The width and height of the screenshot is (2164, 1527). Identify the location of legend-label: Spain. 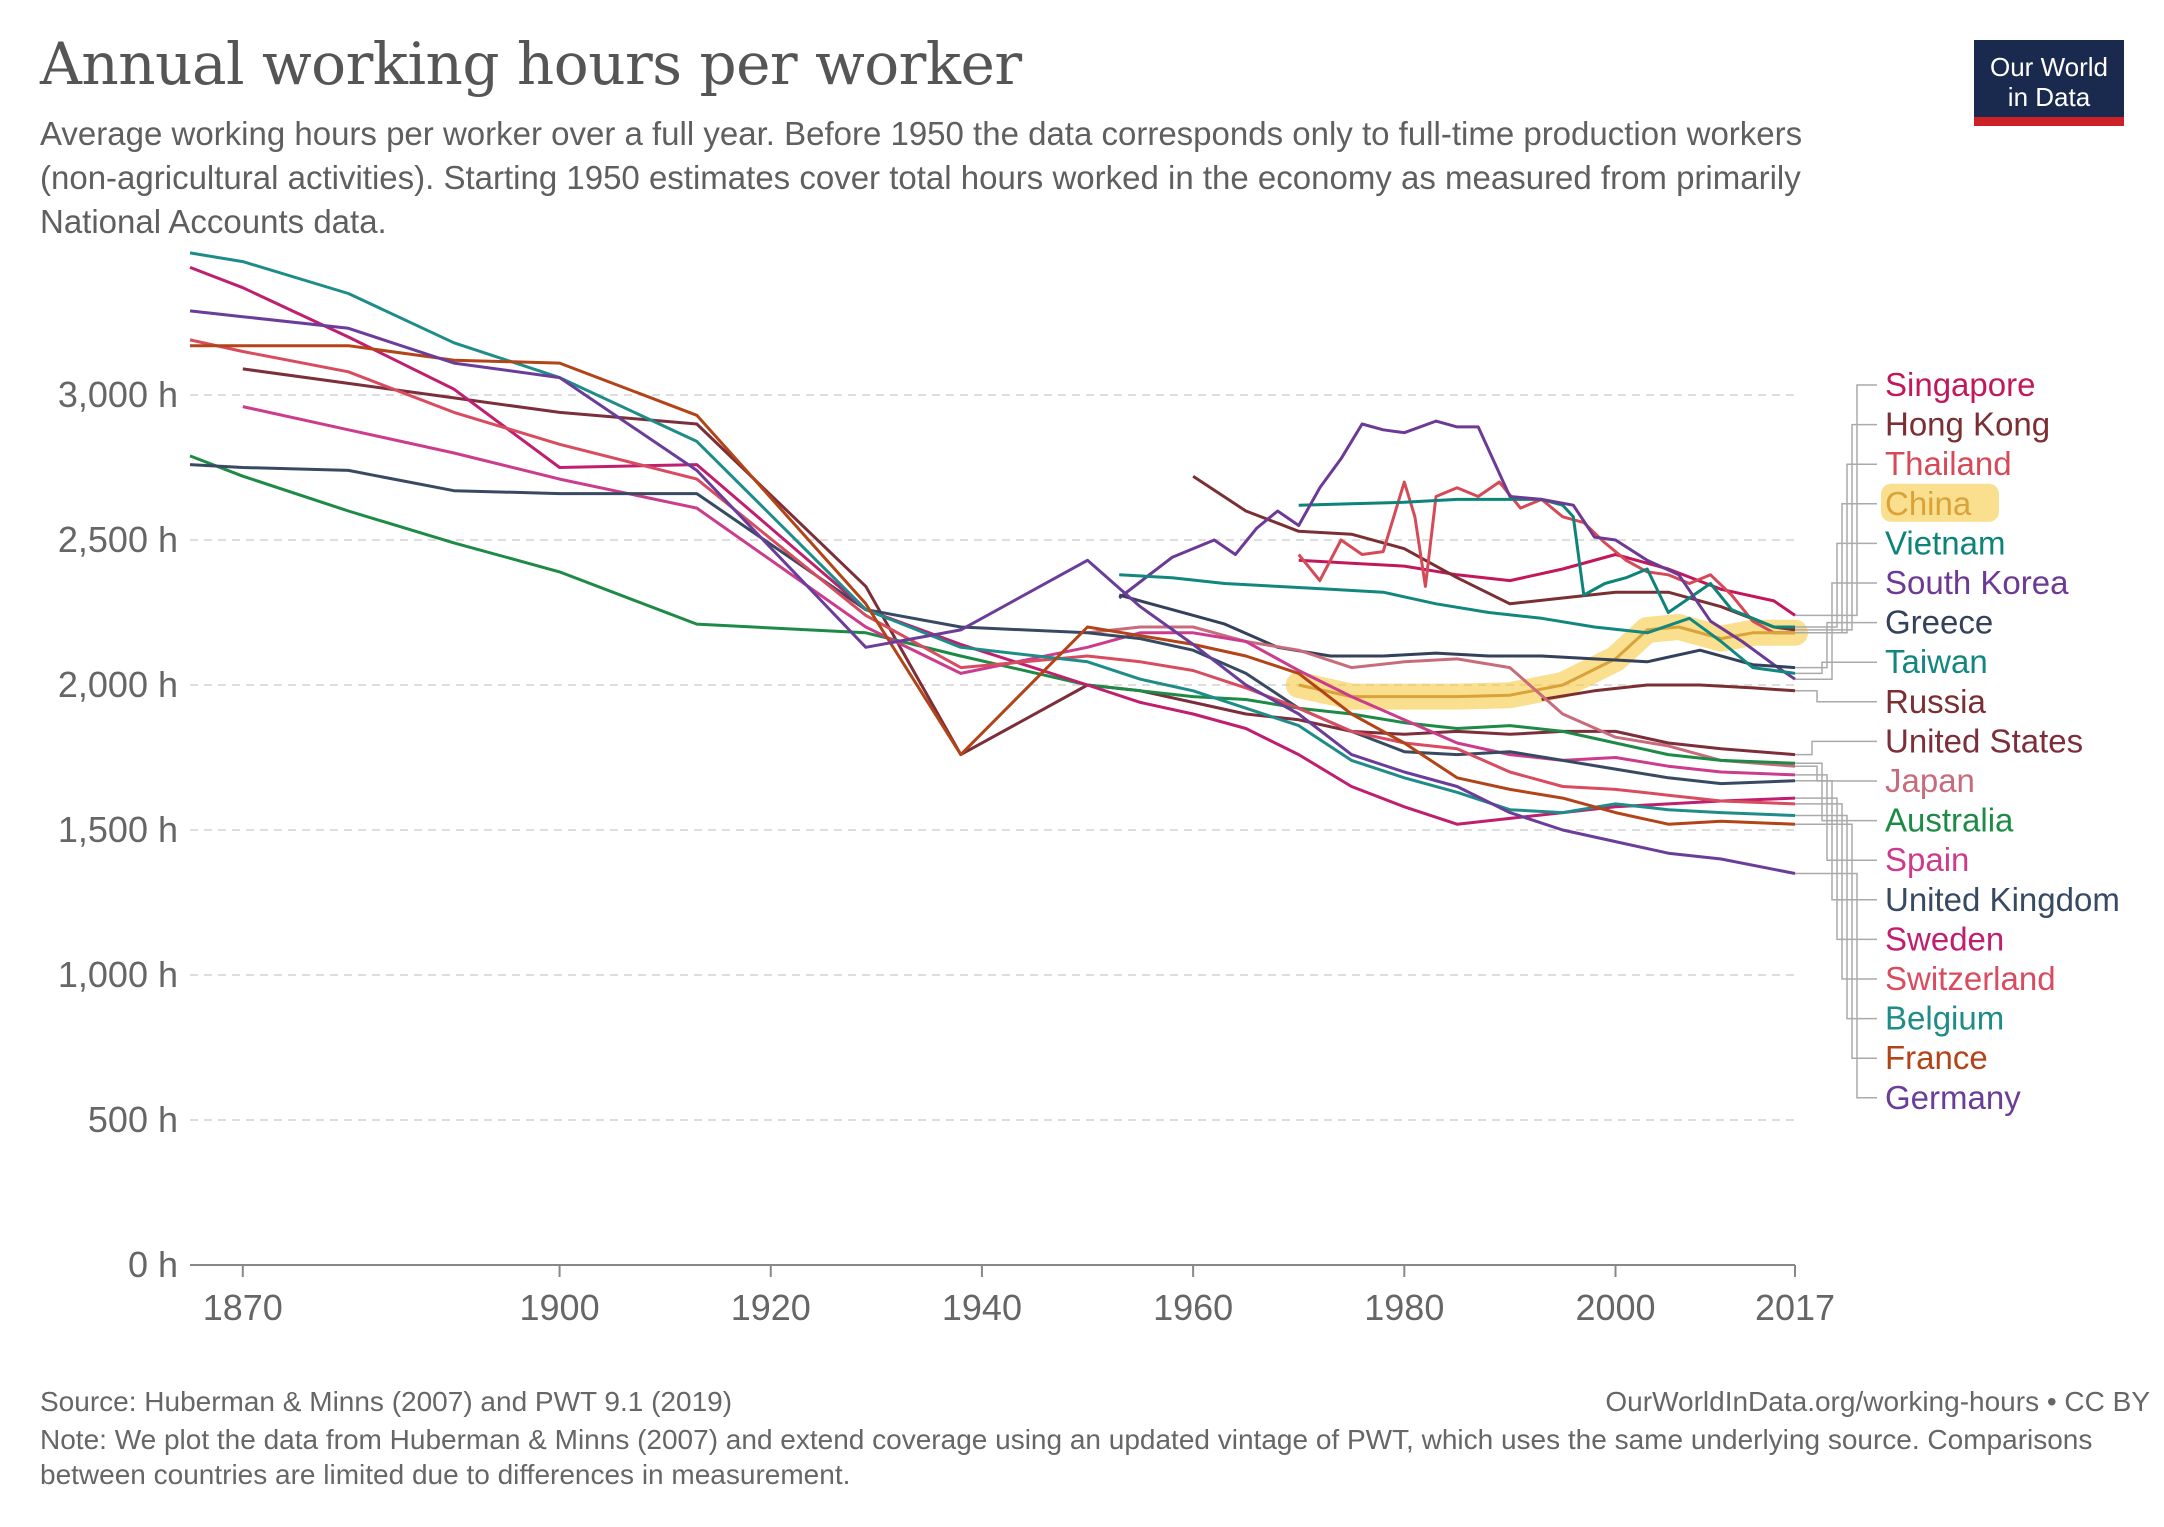
(1927, 859).